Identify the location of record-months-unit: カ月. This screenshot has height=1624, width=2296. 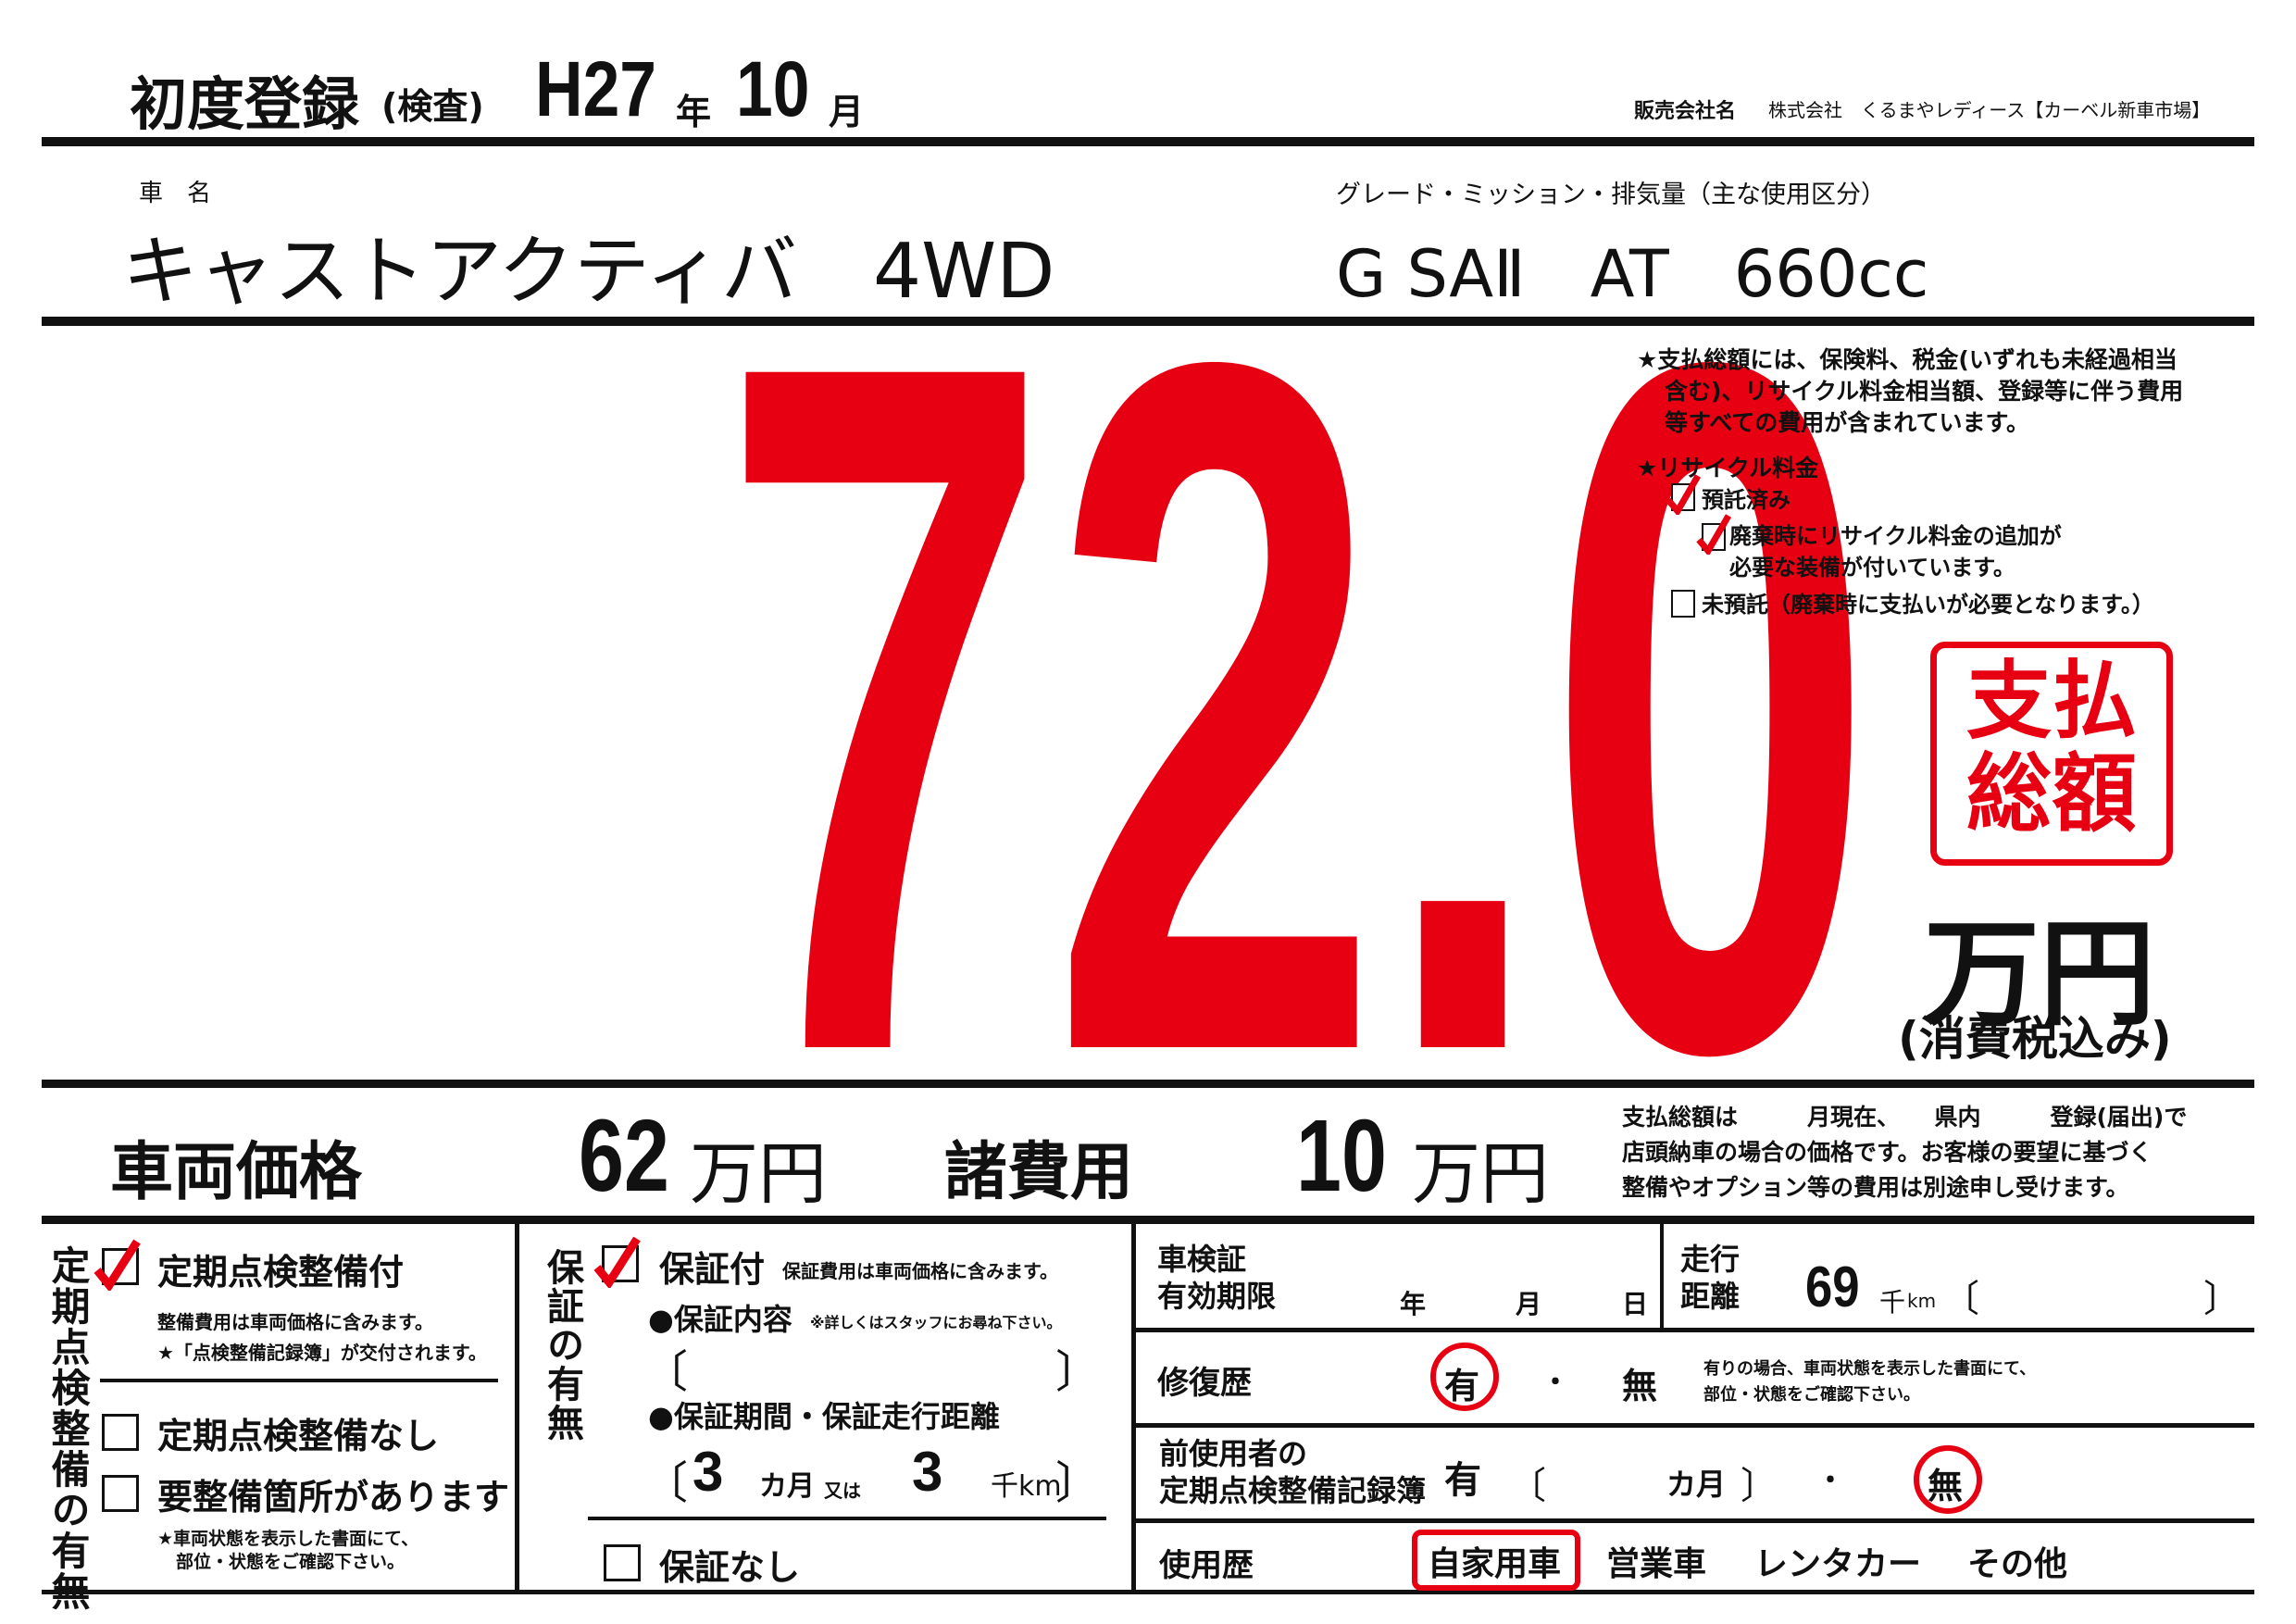
(1696, 1484).